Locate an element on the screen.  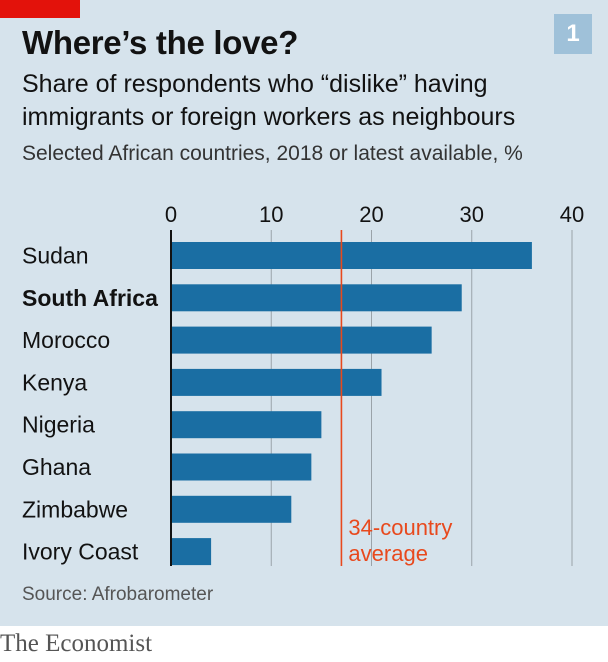
chart-title: Where’s the love? is located at coordinates (160, 42).